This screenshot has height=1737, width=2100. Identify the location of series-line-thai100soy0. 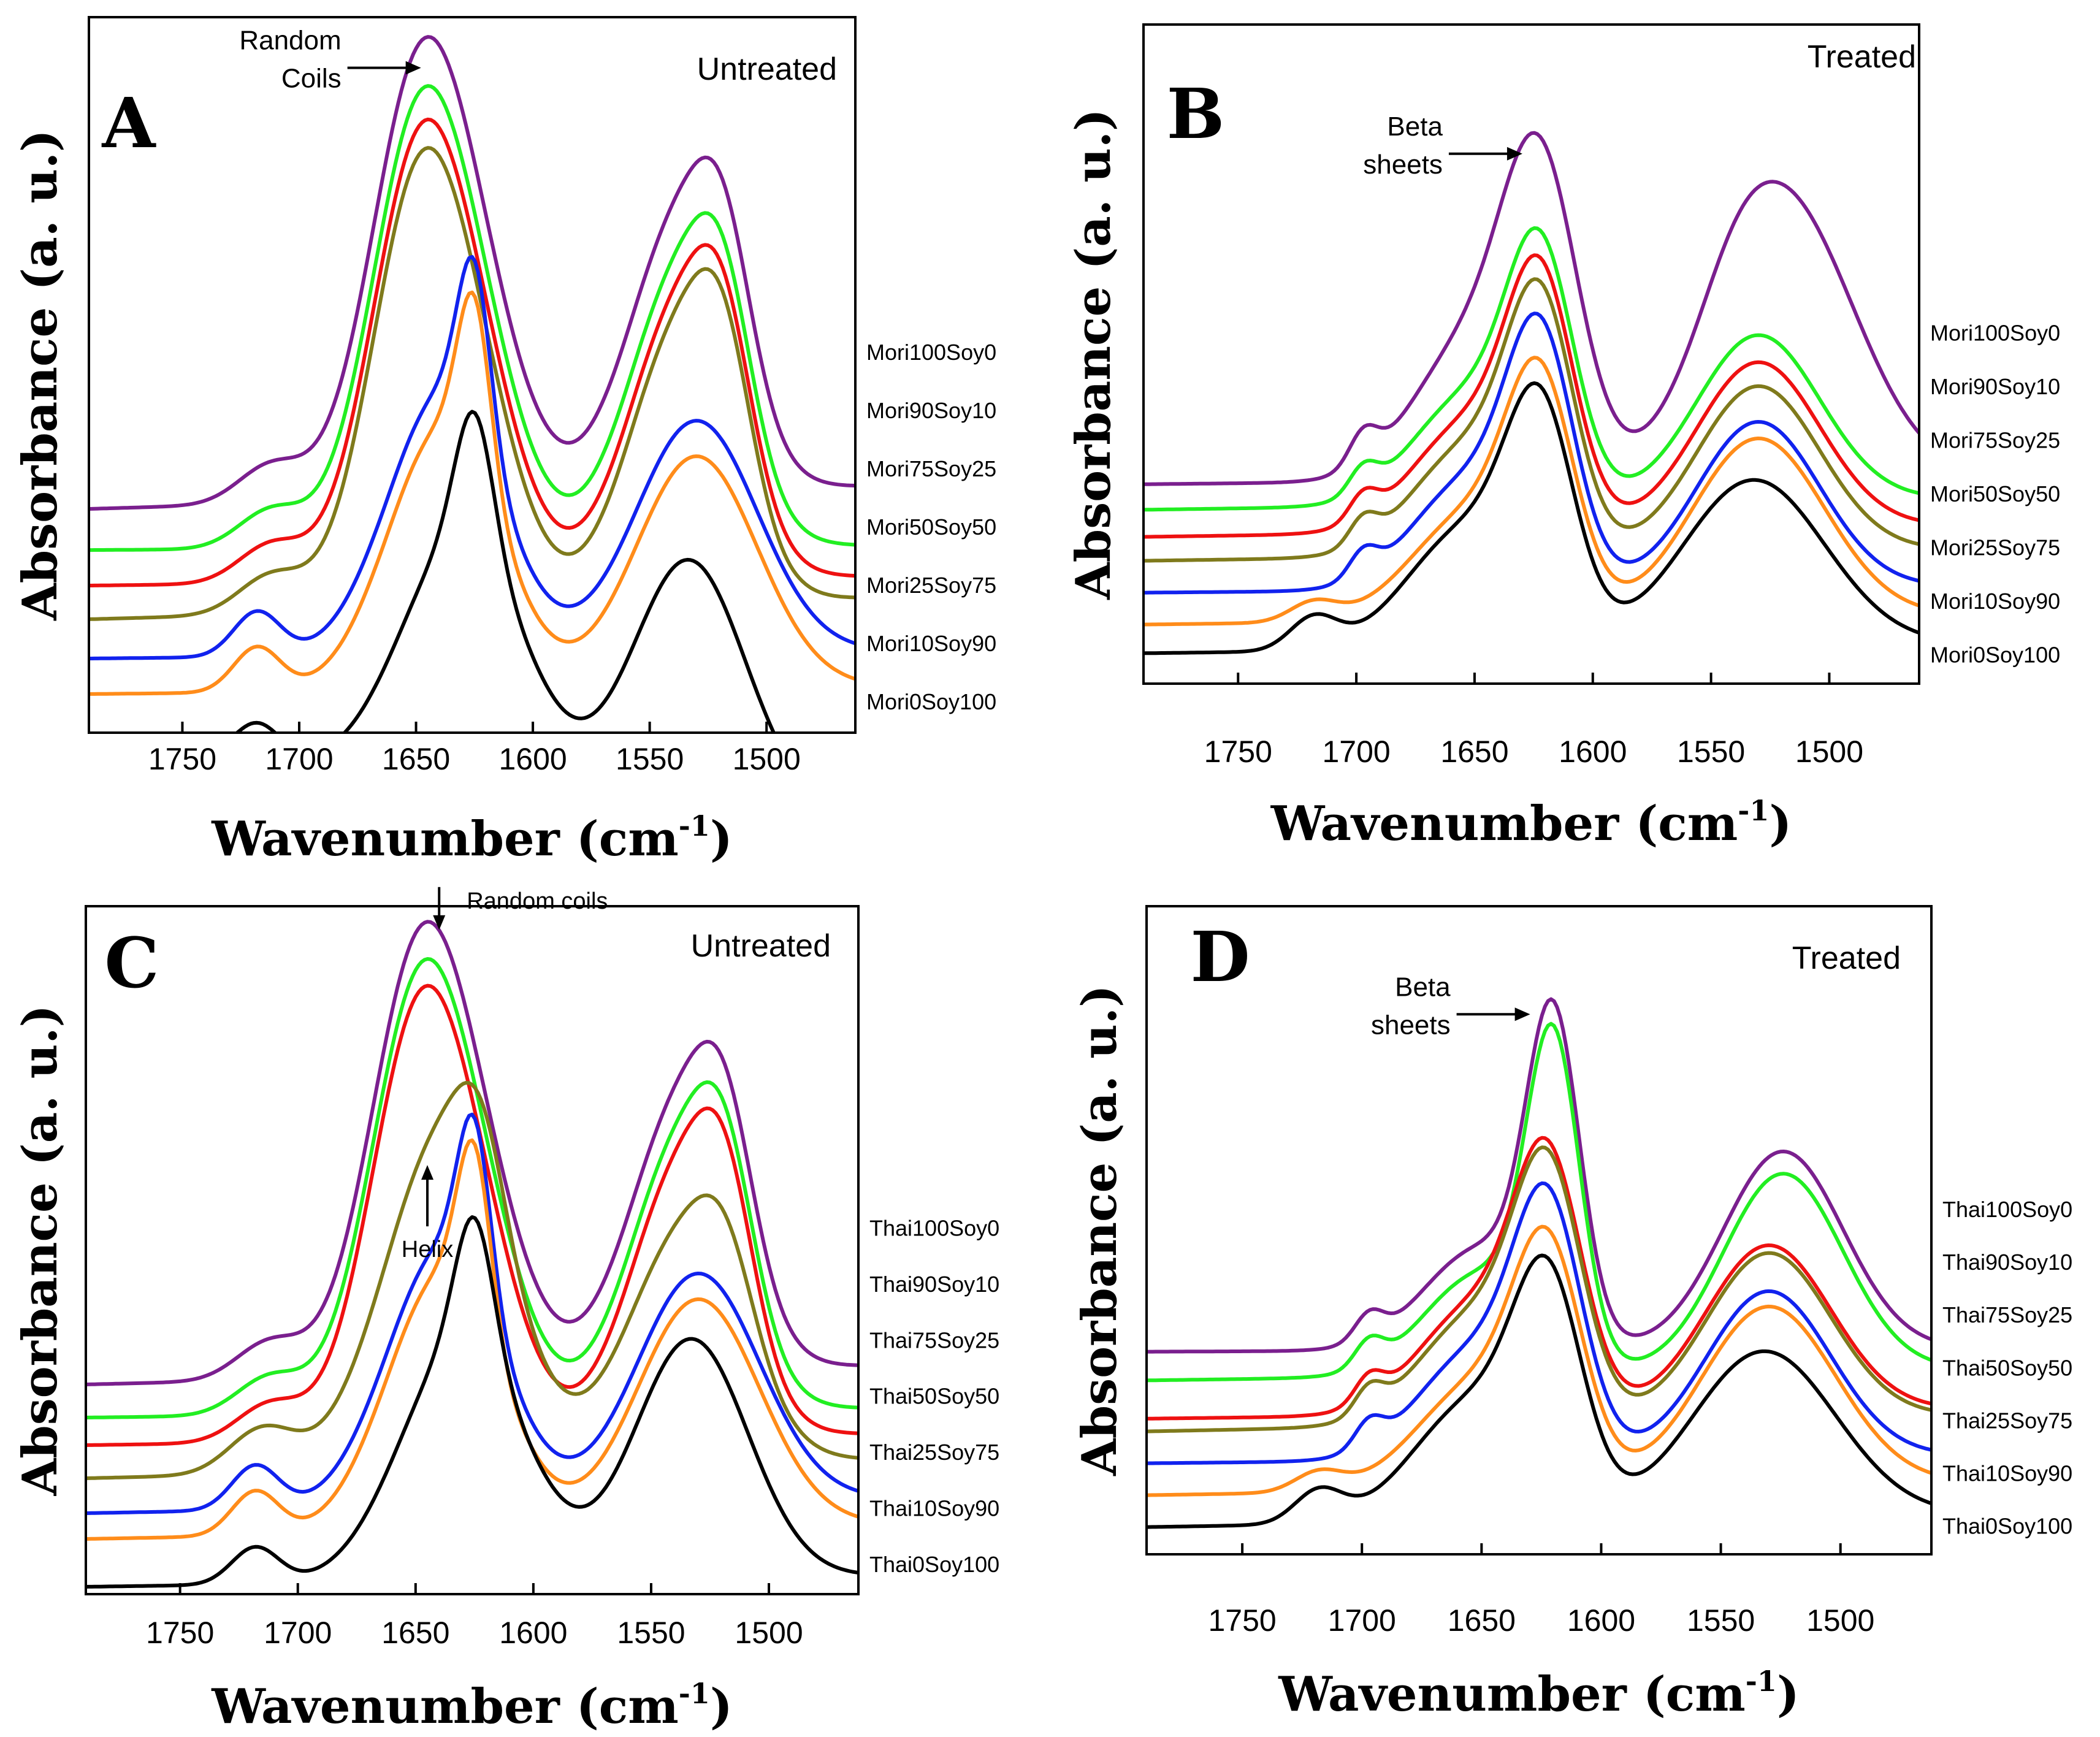
(472, 1153).